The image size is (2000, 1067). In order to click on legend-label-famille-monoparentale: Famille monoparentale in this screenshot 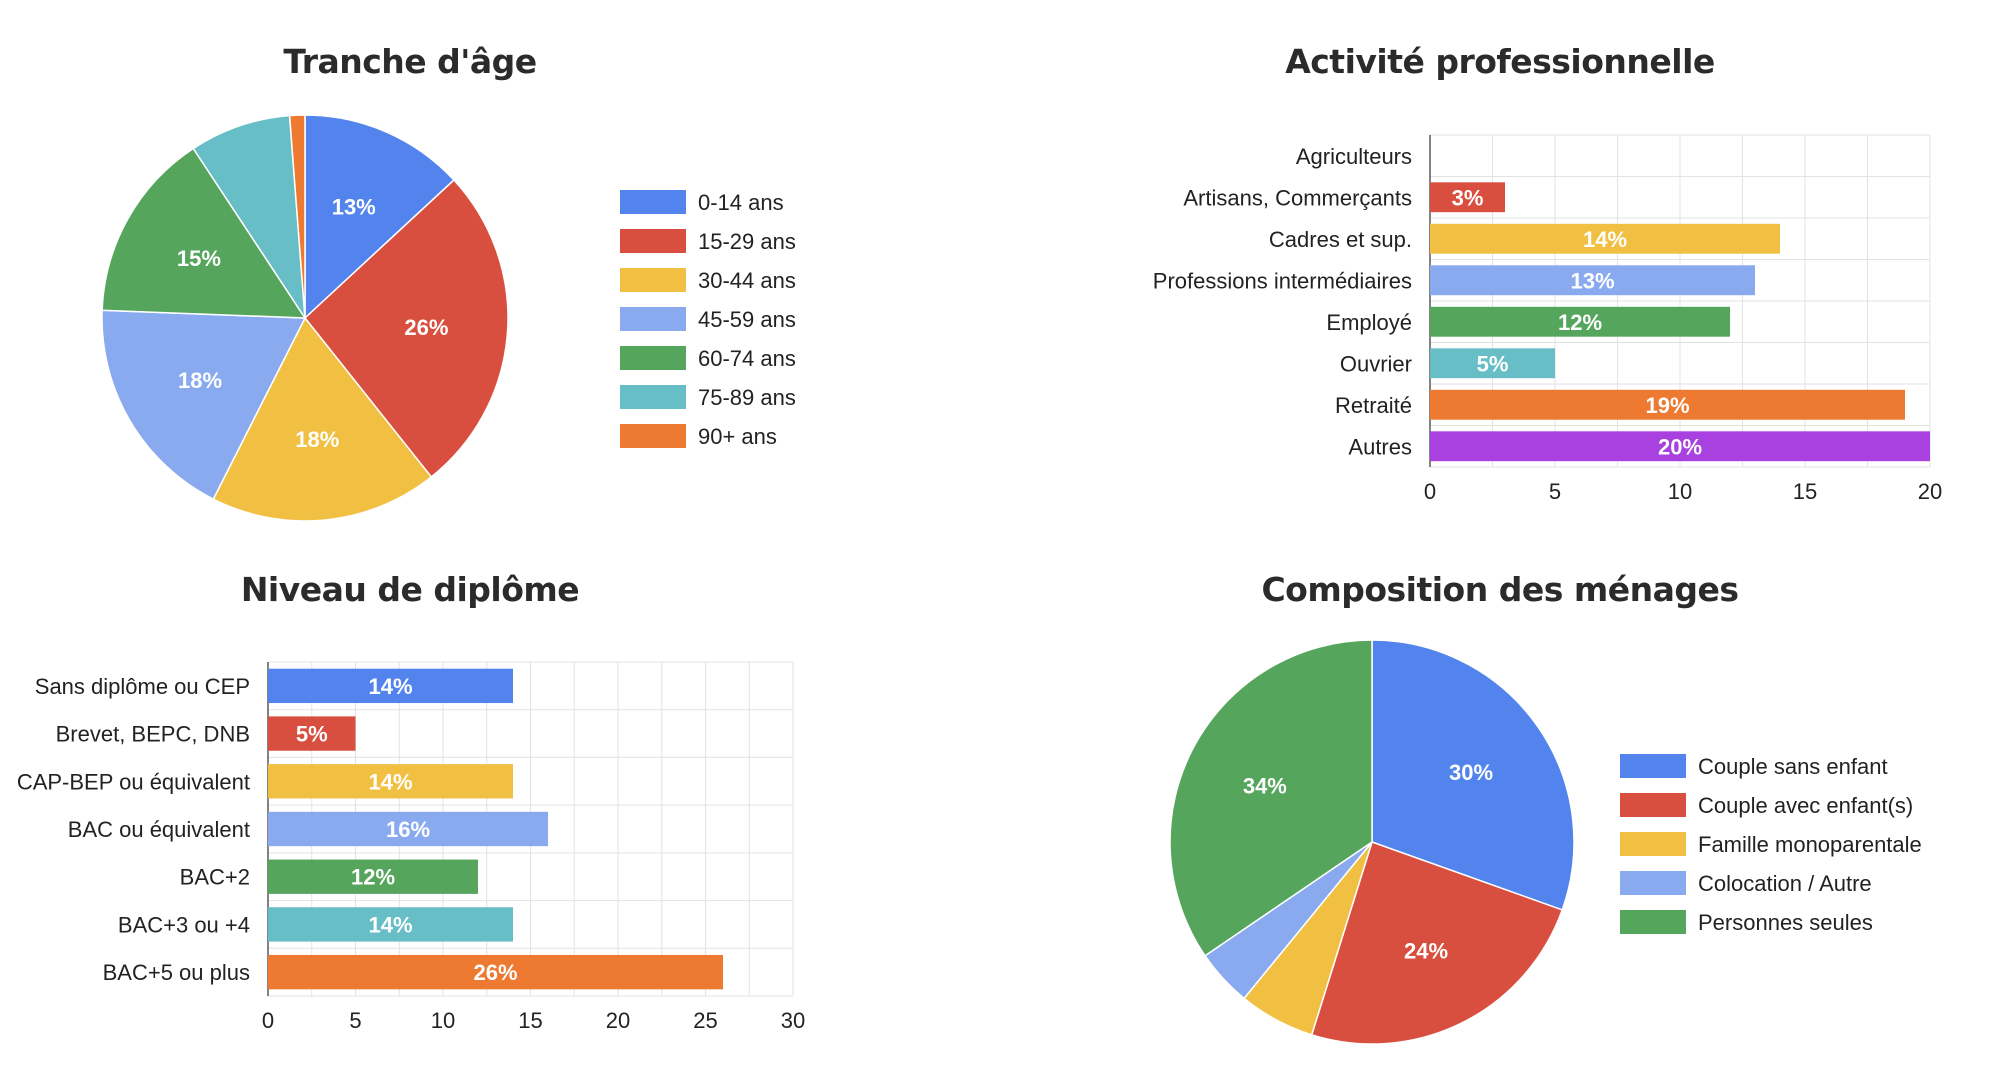, I will do `click(1810, 844)`.